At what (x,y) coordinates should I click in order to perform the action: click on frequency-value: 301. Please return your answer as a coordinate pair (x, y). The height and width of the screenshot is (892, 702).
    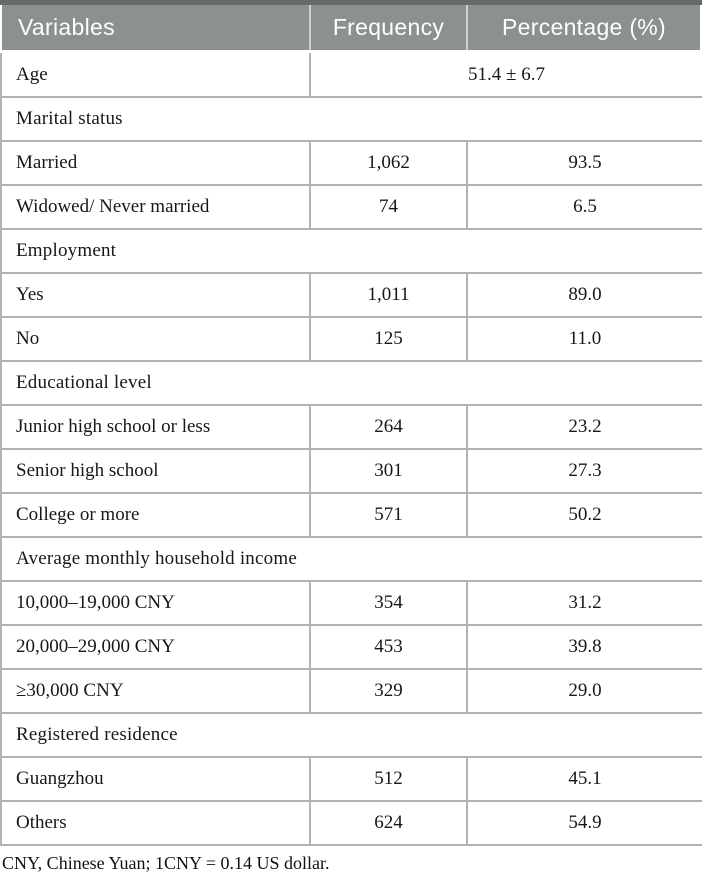
    Looking at the image, I should click on (388, 471).